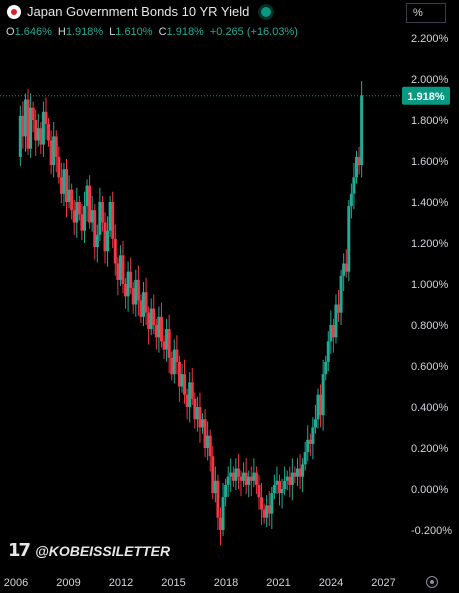  Describe the element at coordinates (134, 32) in the screenshot. I see `low-value: 1.610%` at that location.